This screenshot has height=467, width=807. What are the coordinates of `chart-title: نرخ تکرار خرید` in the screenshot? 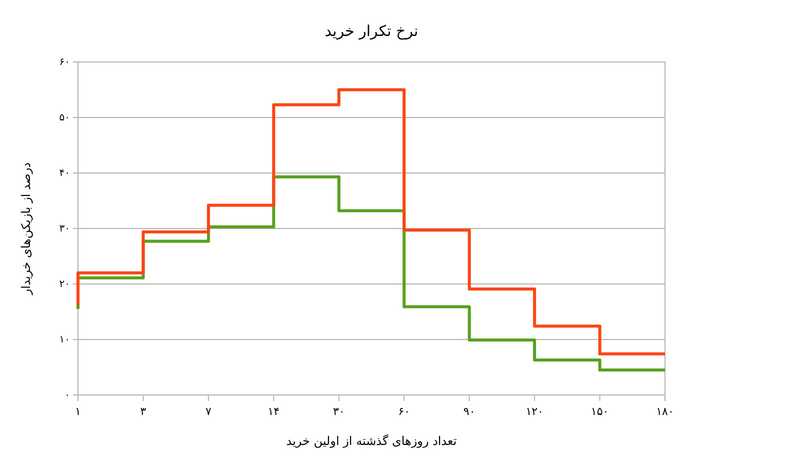 It's located at (371, 31).